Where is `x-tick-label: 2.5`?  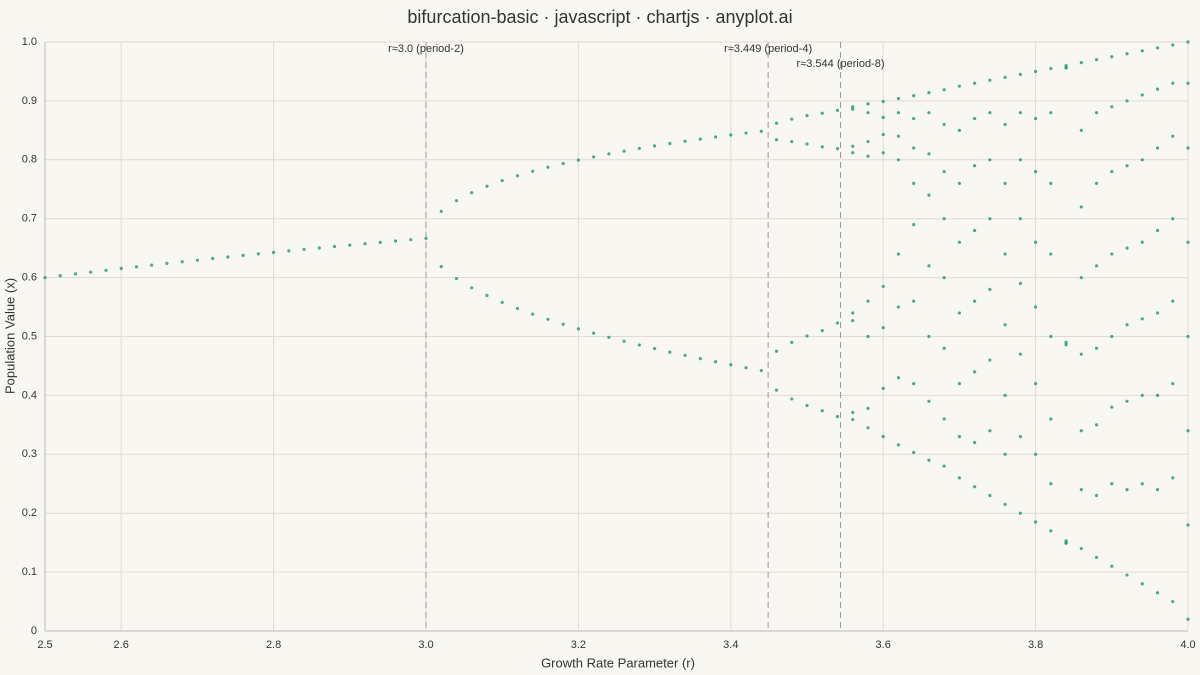
x-tick-label: 2.5 is located at coordinates (44, 645).